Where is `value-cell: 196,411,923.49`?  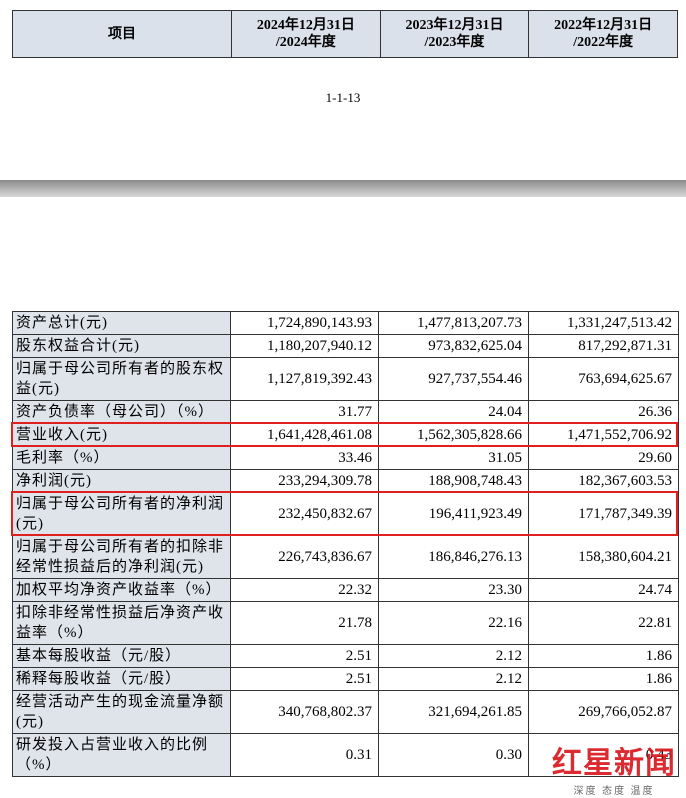
value-cell: 196,411,923.49 is located at coordinates (453, 514).